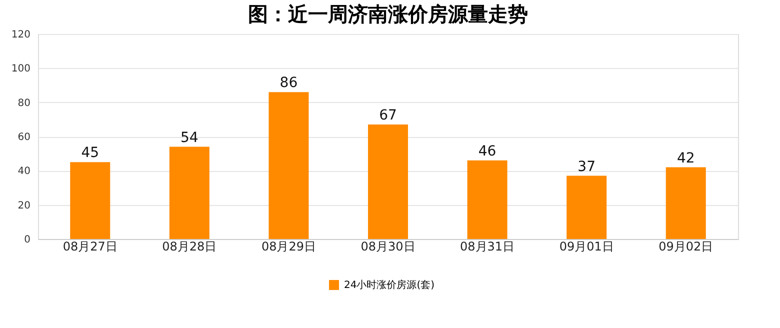 Image resolution: width=780 pixels, height=328 pixels. What do you see at coordinates (24, 172) in the screenshot?
I see `y-tick-label: 40` at bounding box center [24, 172].